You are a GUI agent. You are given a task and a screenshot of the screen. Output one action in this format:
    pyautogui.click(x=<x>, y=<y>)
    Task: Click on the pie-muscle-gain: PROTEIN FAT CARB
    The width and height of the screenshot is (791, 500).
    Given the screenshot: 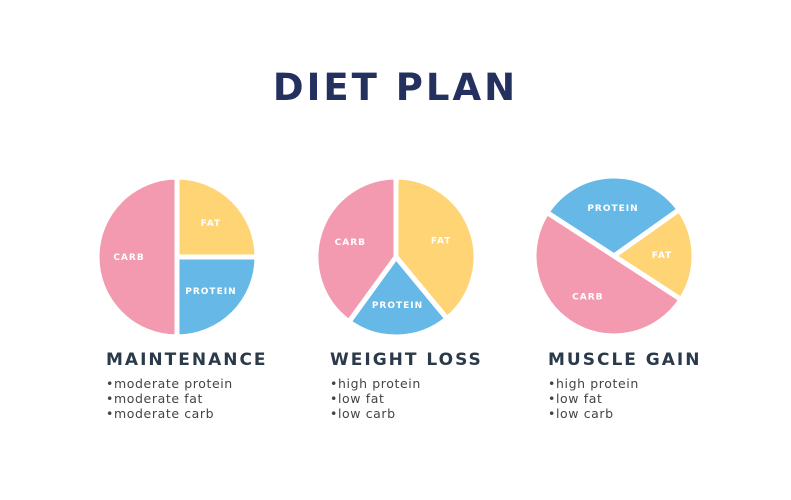 What is the action you would take?
    pyautogui.click(x=614, y=256)
    